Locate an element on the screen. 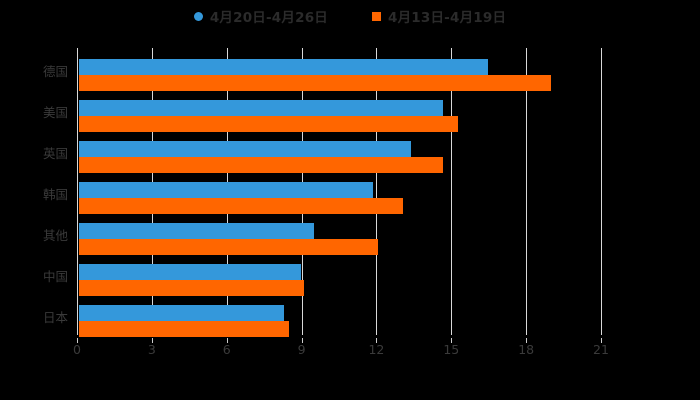 Image resolution: width=700 pixels, height=400 pixels. x-axis-label: 15 is located at coordinates (451, 349).